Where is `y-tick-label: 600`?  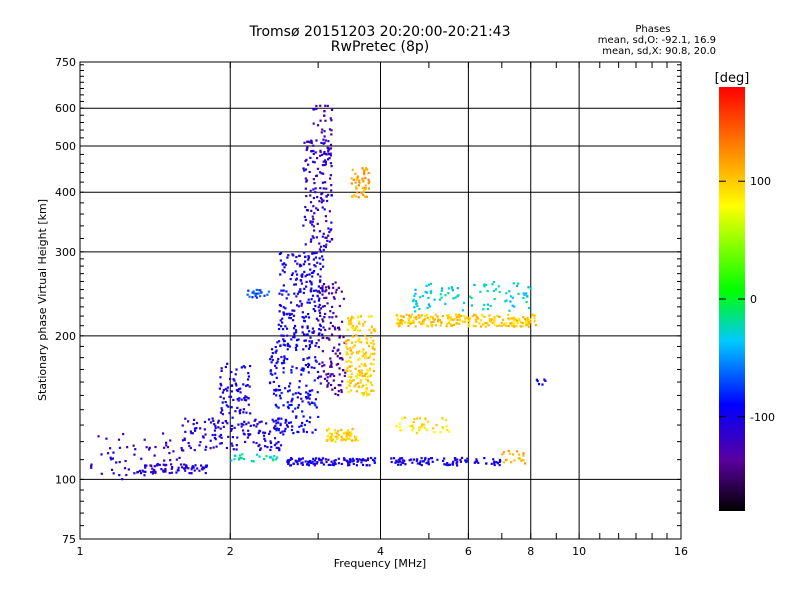
y-tick-label: 600 is located at coordinates (65, 108).